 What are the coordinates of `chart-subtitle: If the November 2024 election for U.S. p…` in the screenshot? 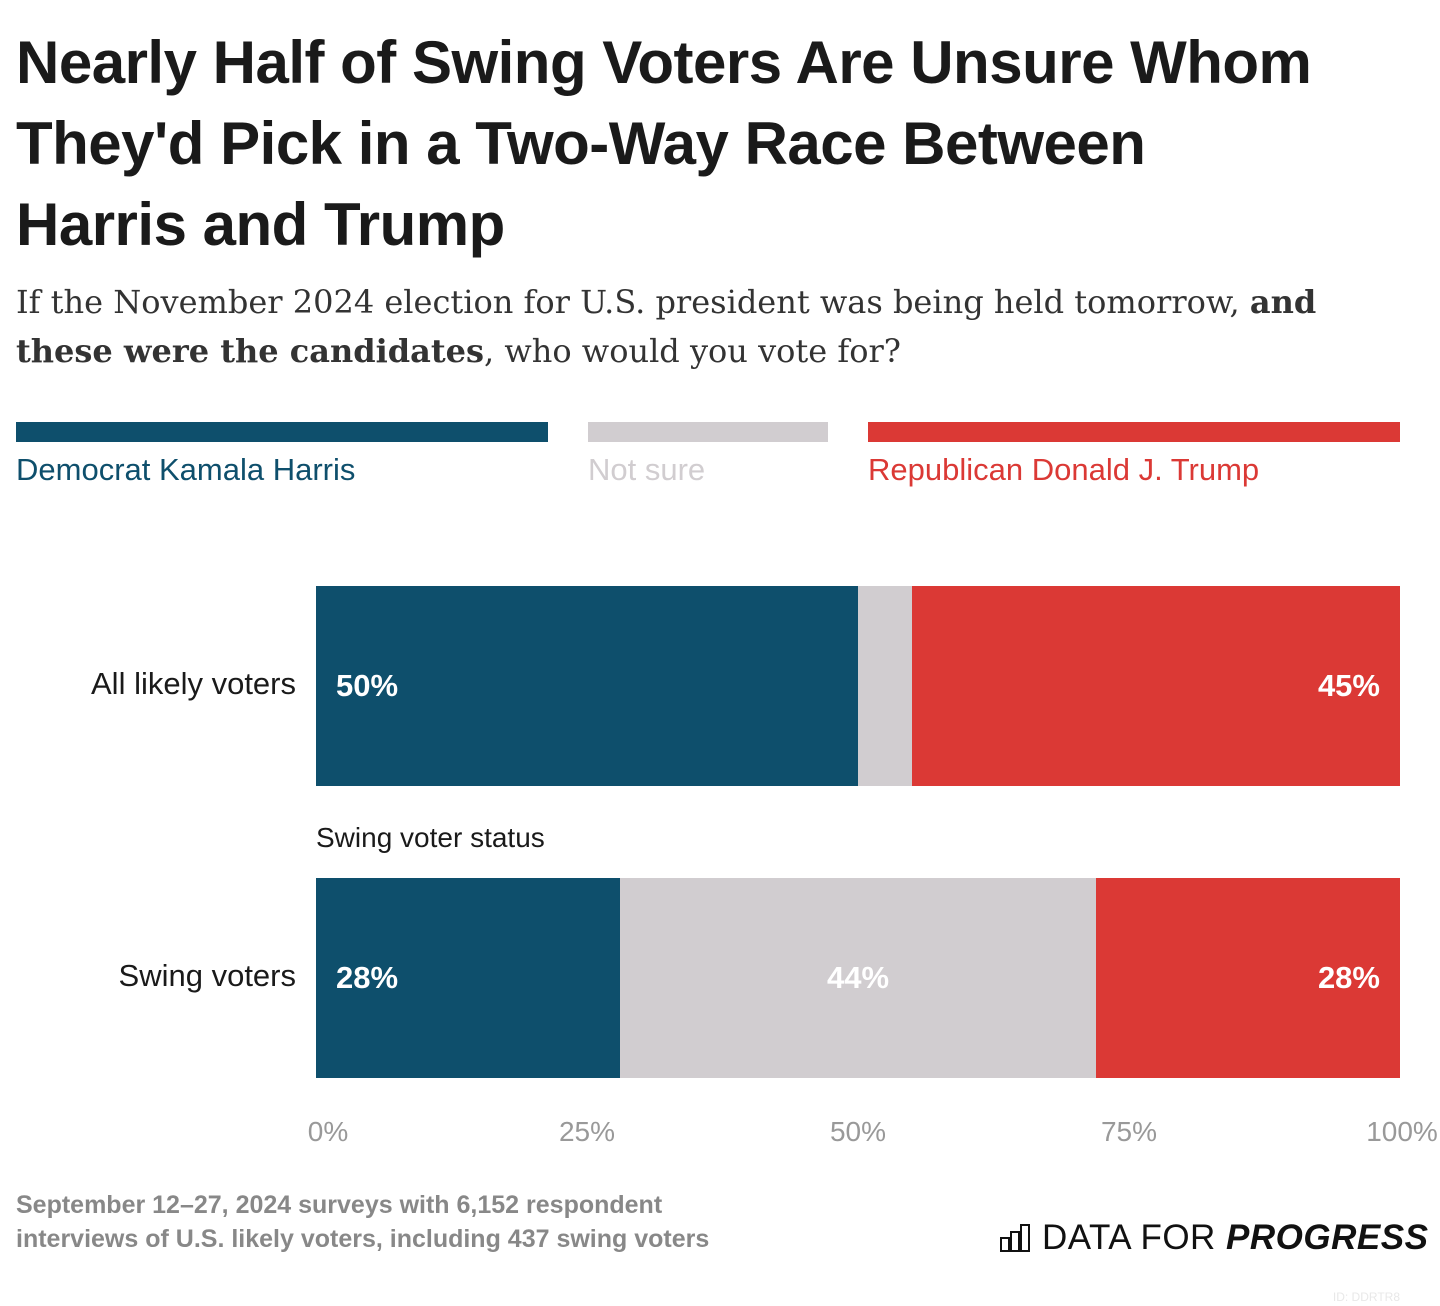 It's located at (716, 327).